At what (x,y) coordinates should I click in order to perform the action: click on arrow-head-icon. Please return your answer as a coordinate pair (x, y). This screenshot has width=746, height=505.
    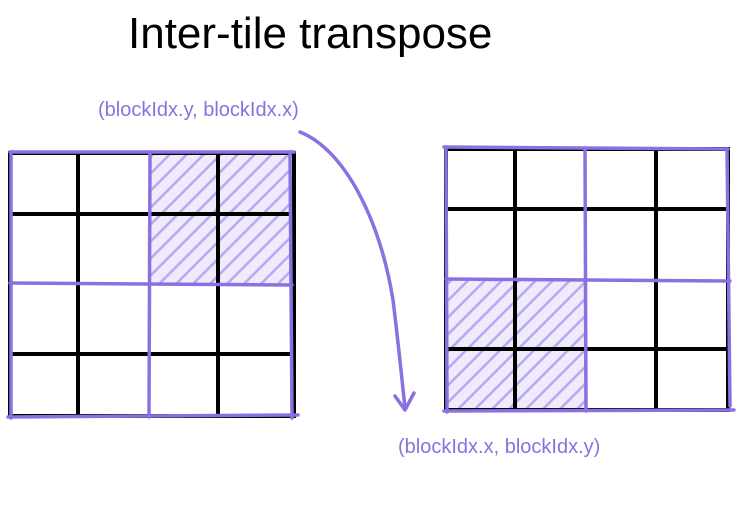
    Looking at the image, I should click on (404, 401).